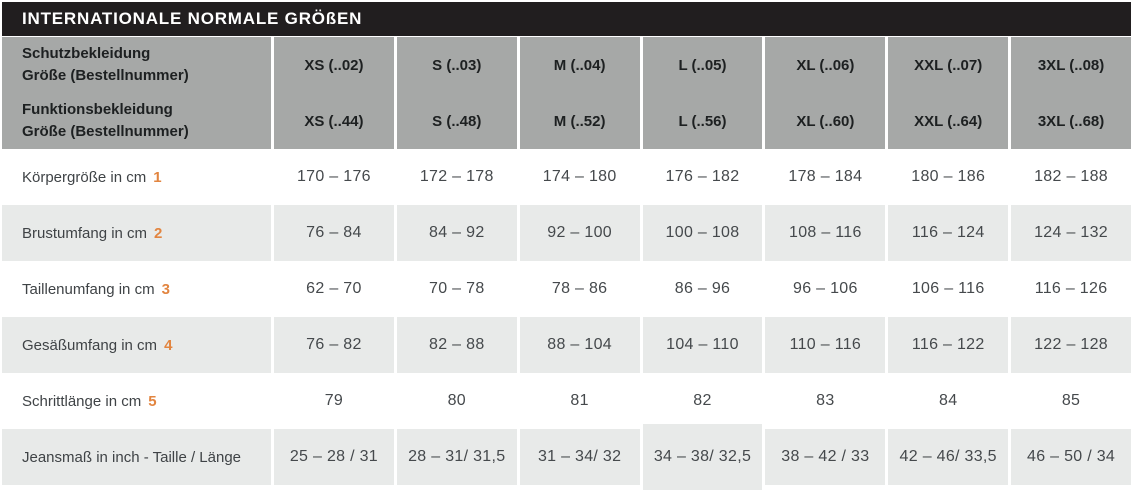 The width and height of the screenshot is (1138, 491). What do you see at coordinates (86, 53) in the screenshot?
I see `header-label-line1: Schutzbekleidung` at bounding box center [86, 53].